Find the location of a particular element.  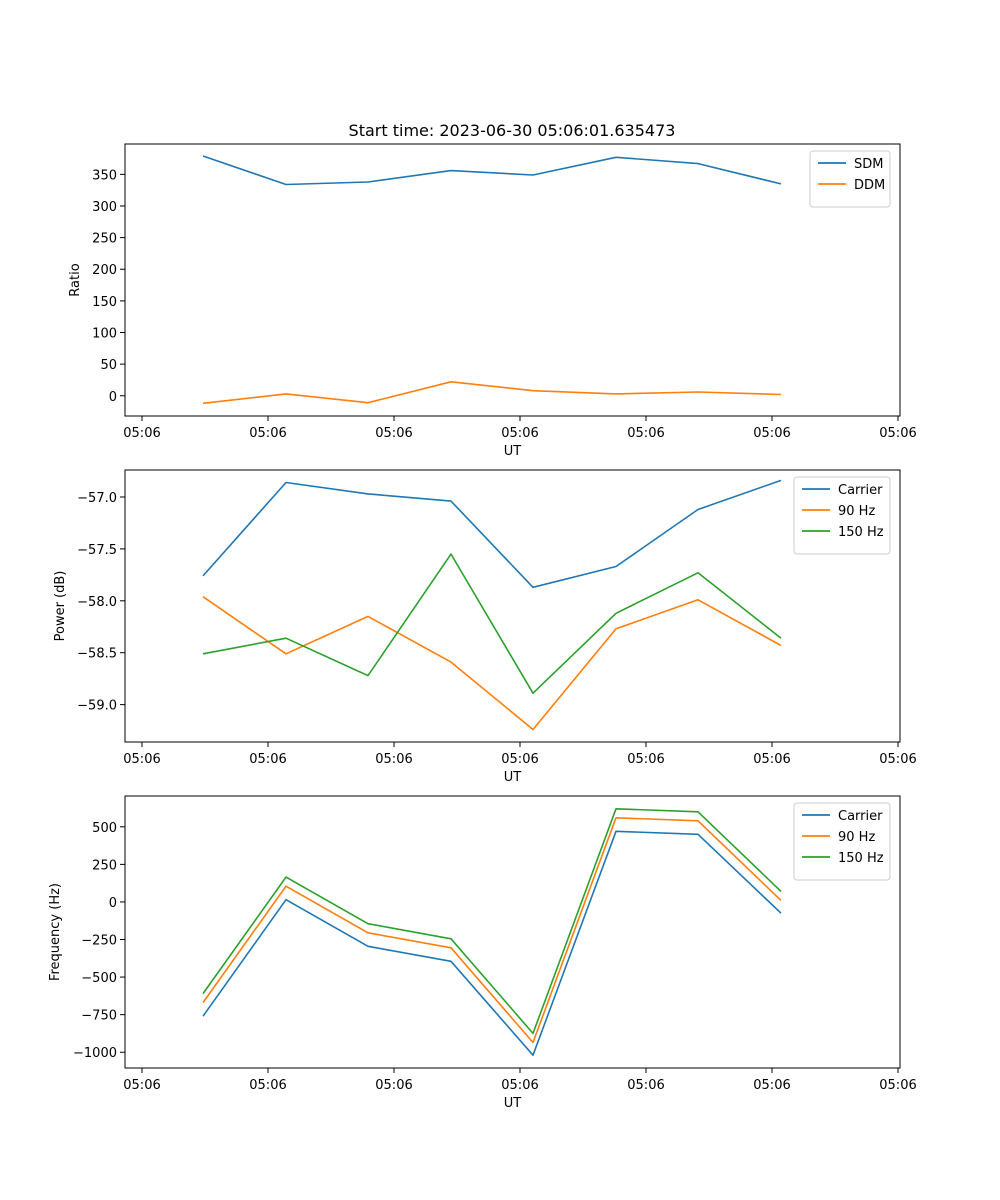

figure-title: Start time: 2023-06-30 05:06:01.635473 is located at coordinates (512, 130).